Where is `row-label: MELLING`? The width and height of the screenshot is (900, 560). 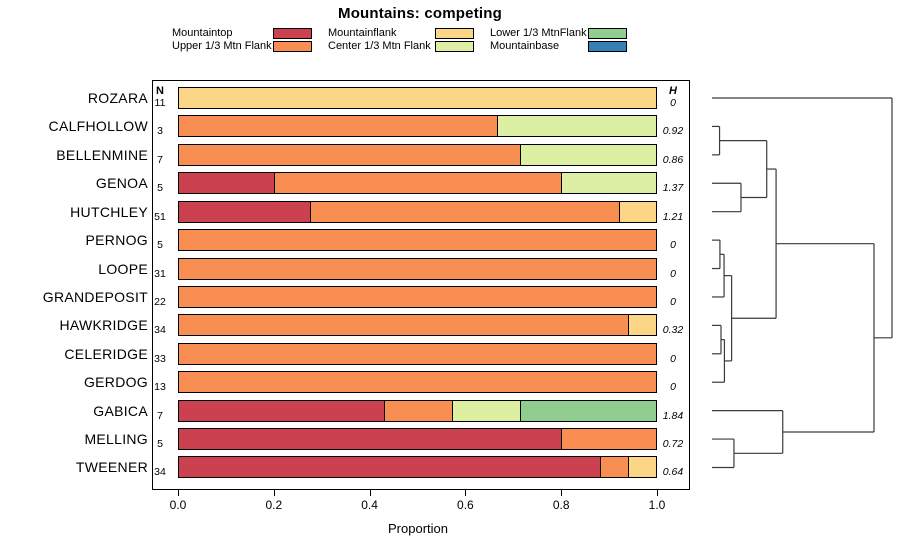
row-label: MELLING is located at coordinates (116, 439).